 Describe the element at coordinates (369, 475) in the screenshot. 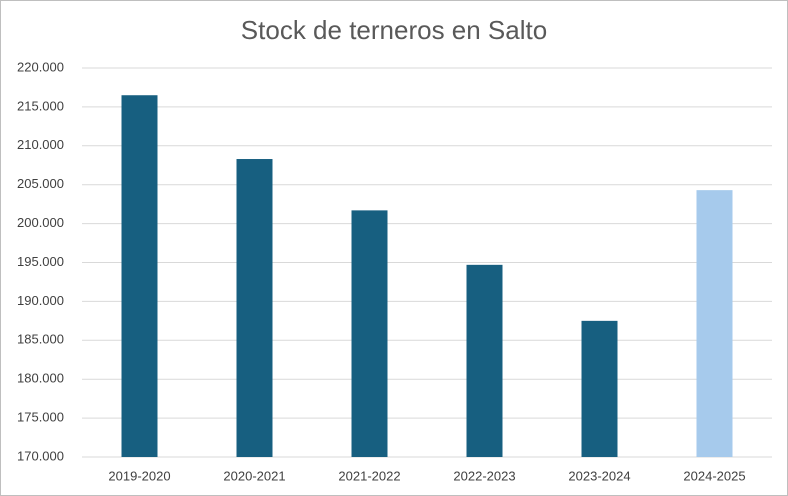

I see `x-tick-label: 2021-2022` at that location.